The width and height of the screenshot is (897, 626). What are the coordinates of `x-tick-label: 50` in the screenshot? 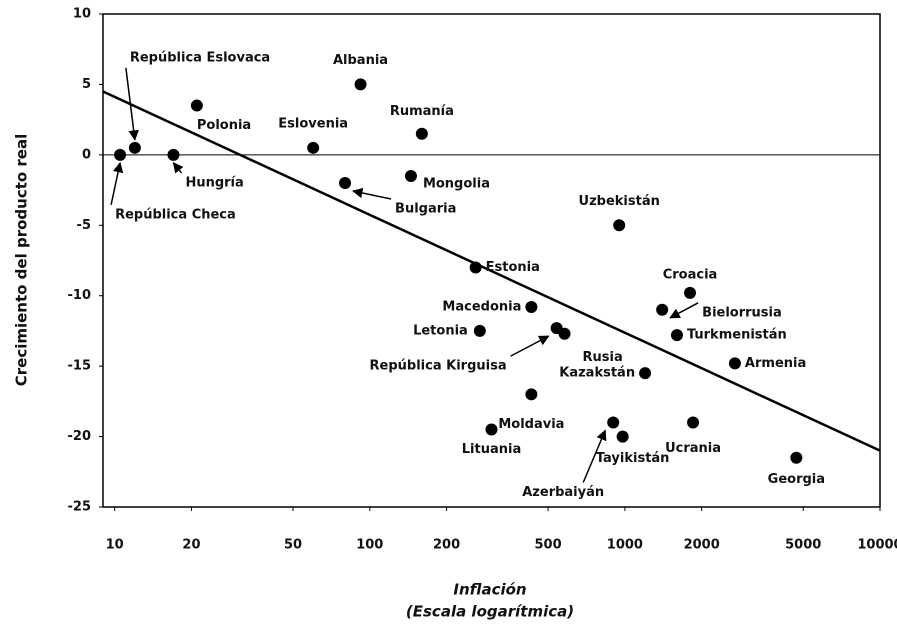 It's located at (293, 545).